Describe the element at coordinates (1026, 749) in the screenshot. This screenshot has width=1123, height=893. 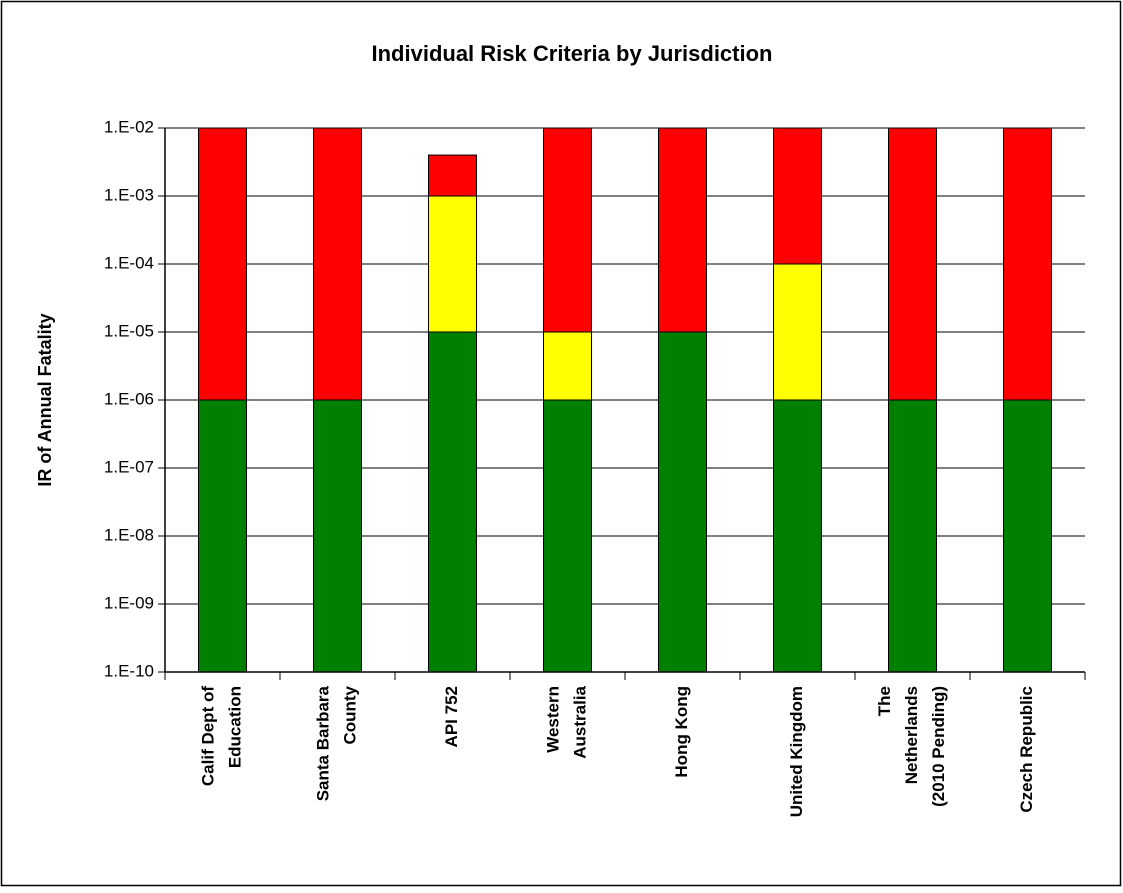
I see `x-tick-label: Czech Republic` at that location.